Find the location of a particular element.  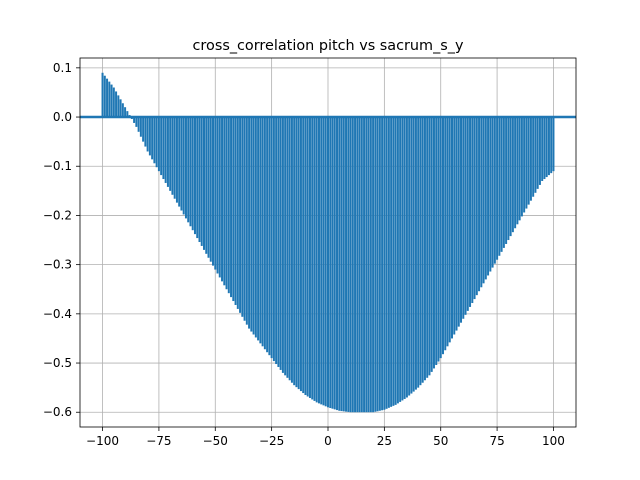

chart-title: cross_correlation pitch vs sacrum_s_y is located at coordinates (328, 46).